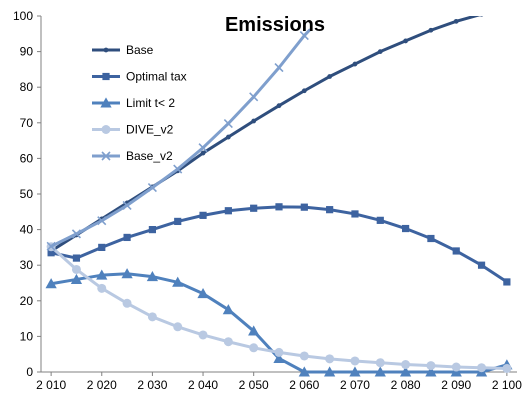 The image size is (531, 405). Describe the element at coordinates (51, 385) in the screenshot. I see `x-tick-label: 2 010` at that location.